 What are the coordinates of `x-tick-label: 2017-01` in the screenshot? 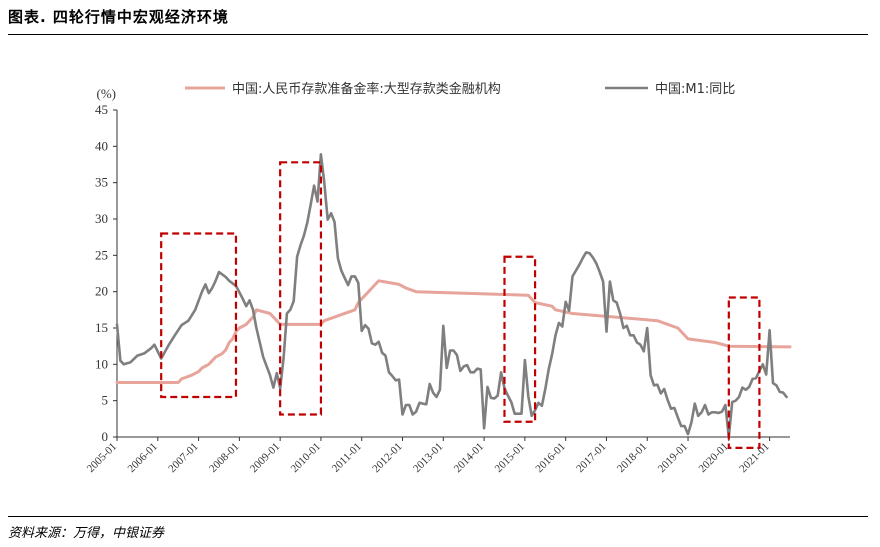 It's located at (591, 458).